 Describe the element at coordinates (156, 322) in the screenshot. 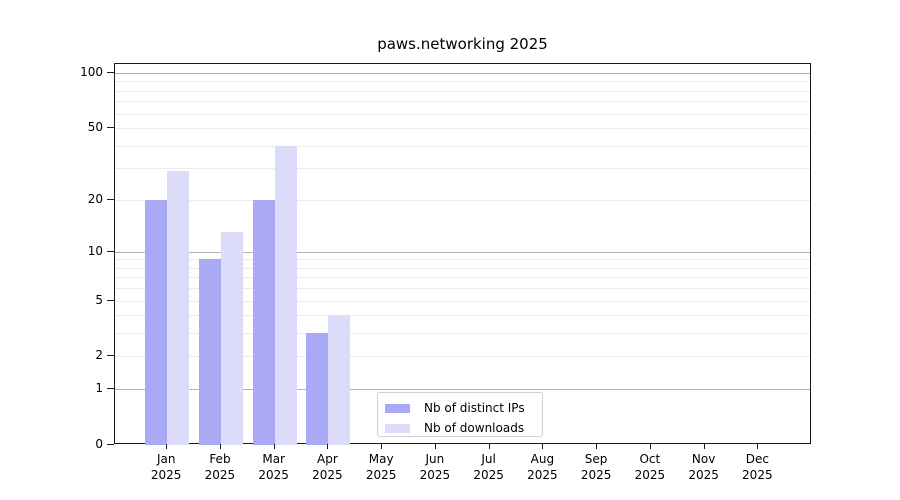

I see `bar-distinct-ips-jan` at that location.